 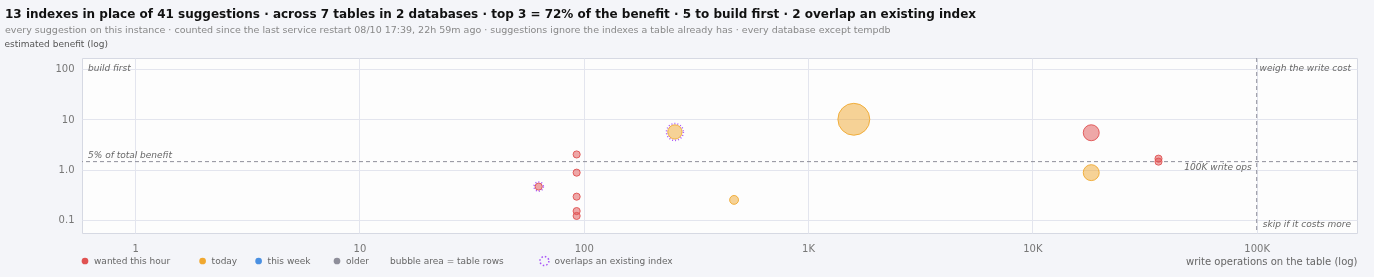 I want to click on annotation: weigh the write cost, so click(x=1305, y=68).